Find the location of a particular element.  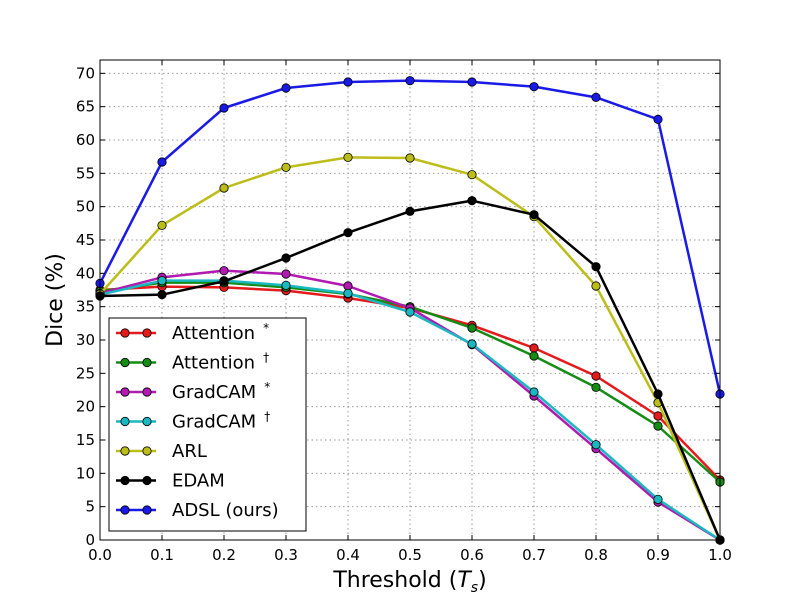

legend-box is located at coordinates (207, 424).